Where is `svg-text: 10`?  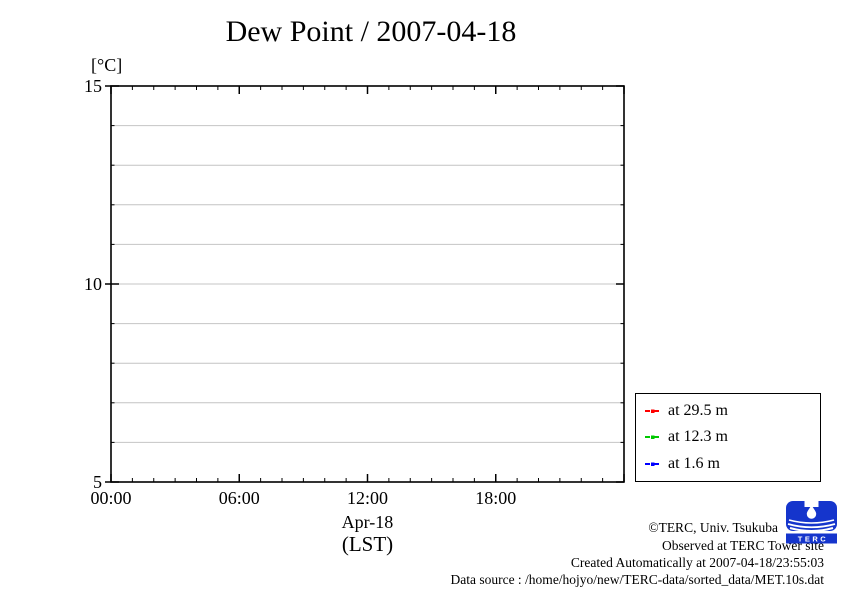 svg-text: 10 is located at coordinates (93, 284).